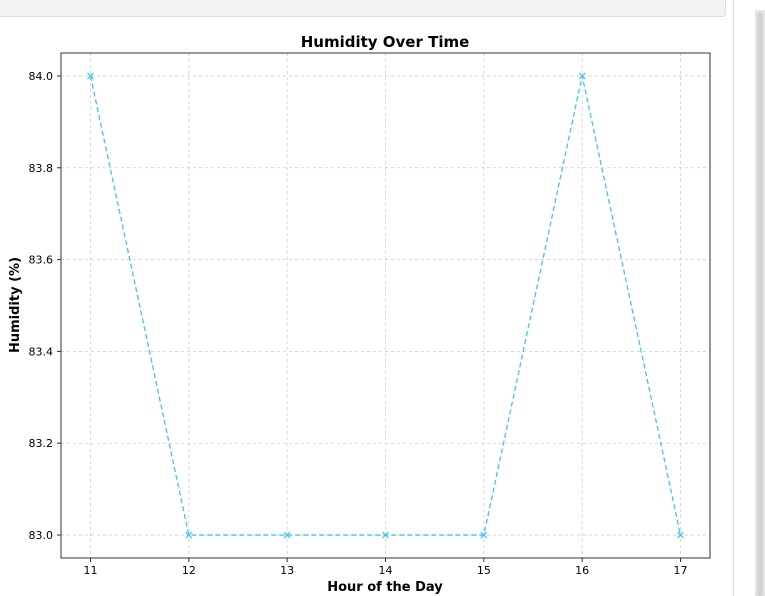  Describe the element at coordinates (41, 443) in the screenshot. I see `y-tick-label: 83.2` at that location.